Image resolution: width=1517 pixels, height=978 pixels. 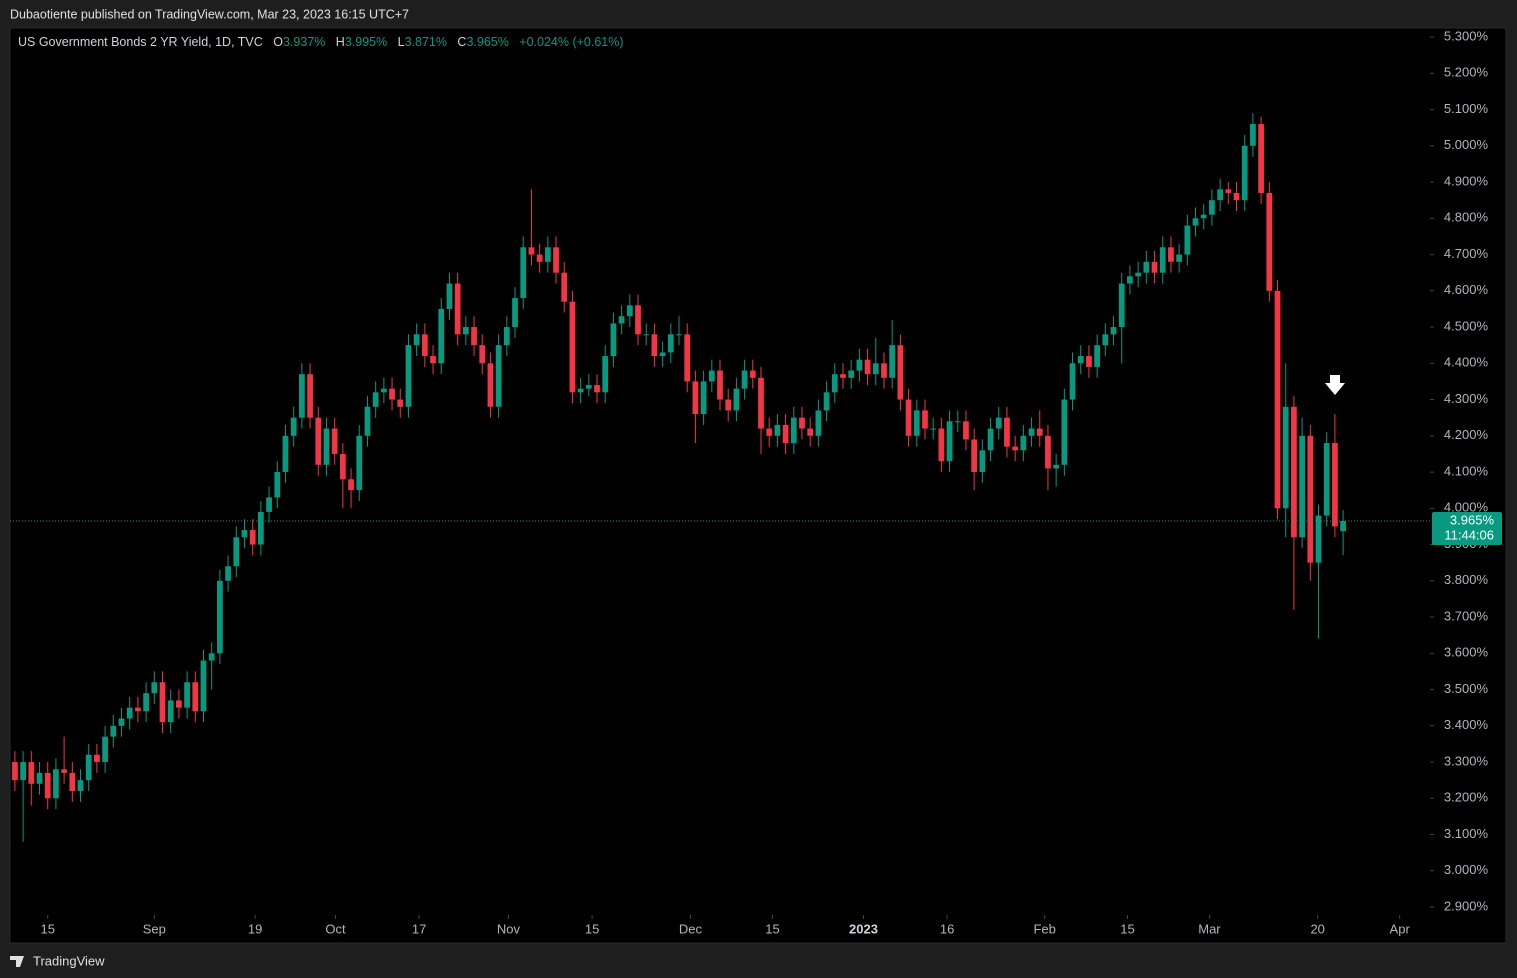 What do you see at coordinates (1466, 434) in the screenshot?
I see `y-tick-label: 4.200%` at bounding box center [1466, 434].